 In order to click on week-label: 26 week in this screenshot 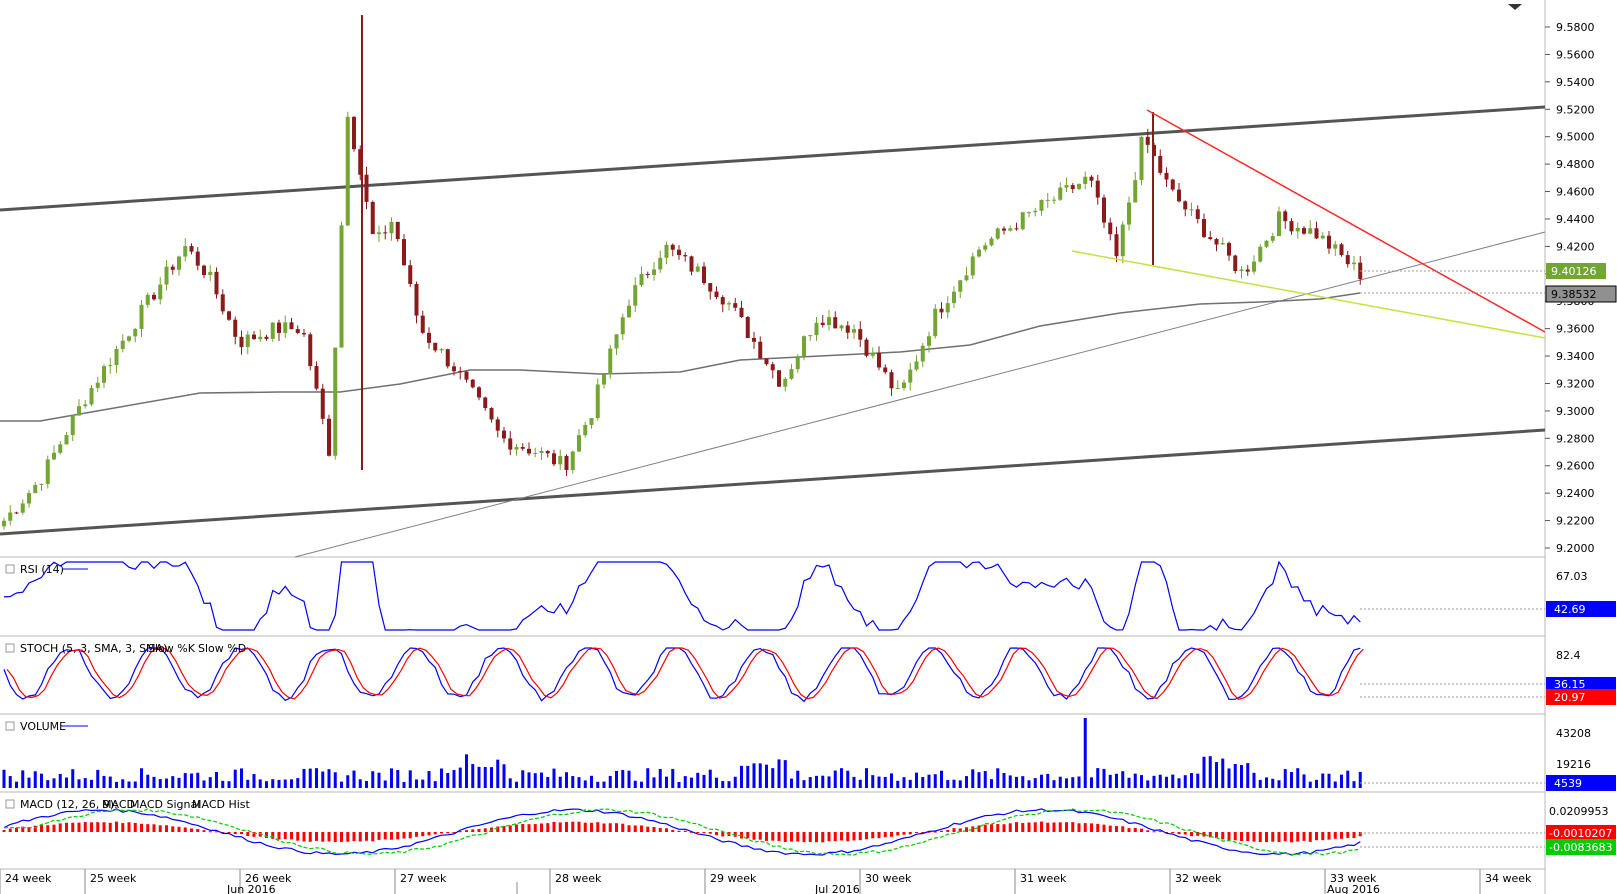, I will do `click(268, 878)`.